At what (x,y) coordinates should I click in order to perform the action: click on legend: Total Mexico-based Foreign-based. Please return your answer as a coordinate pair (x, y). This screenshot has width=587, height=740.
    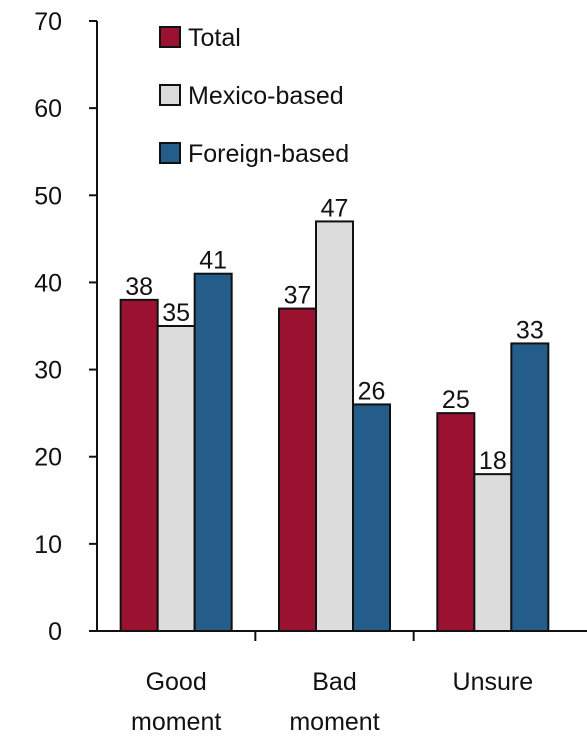
    Looking at the image, I should click on (254, 96).